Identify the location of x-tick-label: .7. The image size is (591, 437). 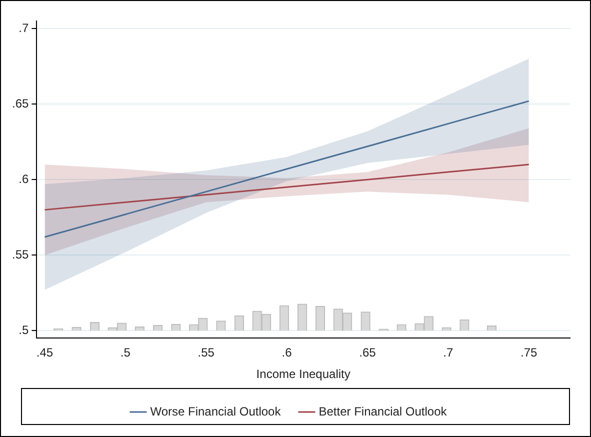
(448, 353).